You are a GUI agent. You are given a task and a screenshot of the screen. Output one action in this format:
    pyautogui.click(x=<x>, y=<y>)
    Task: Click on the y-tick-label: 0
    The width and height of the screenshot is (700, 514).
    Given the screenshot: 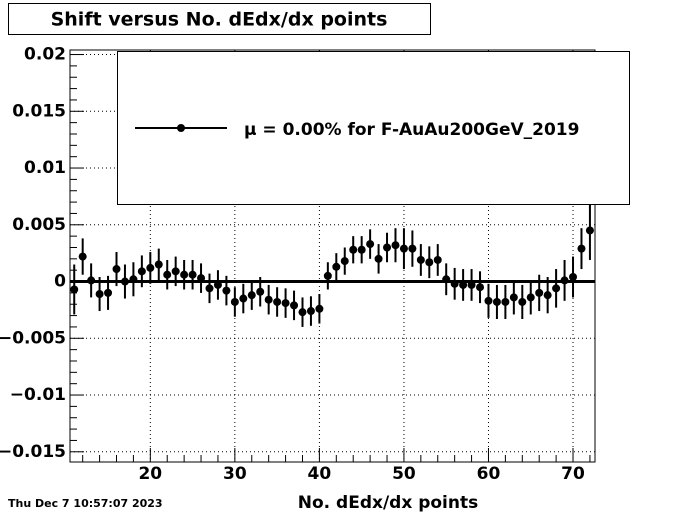 What is the action you would take?
    pyautogui.click(x=60, y=282)
    